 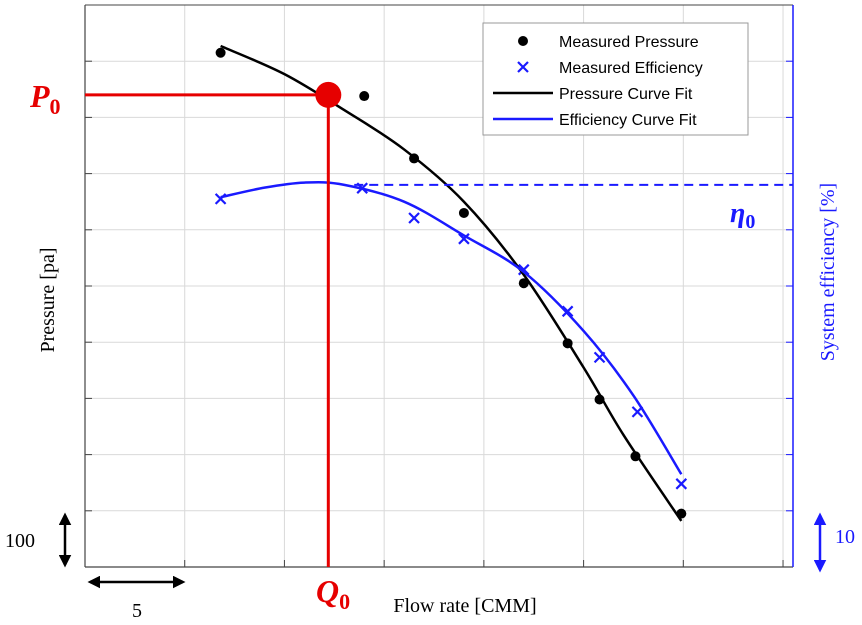 I want to click on operating-point-marker, so click(x=328, y=94).